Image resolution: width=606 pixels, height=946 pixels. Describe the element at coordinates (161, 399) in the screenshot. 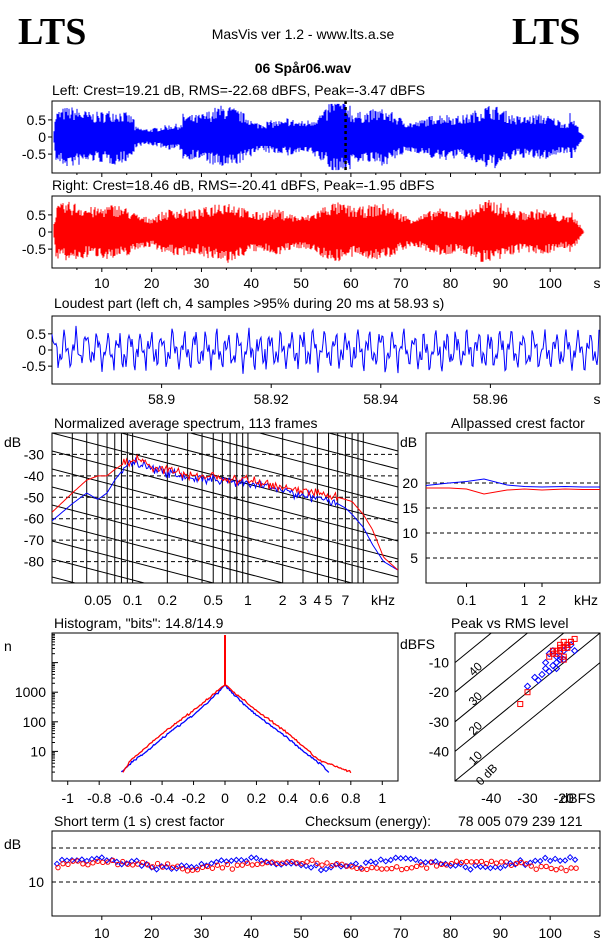

I see `loudest_part-xtick: 58.9` at that location.